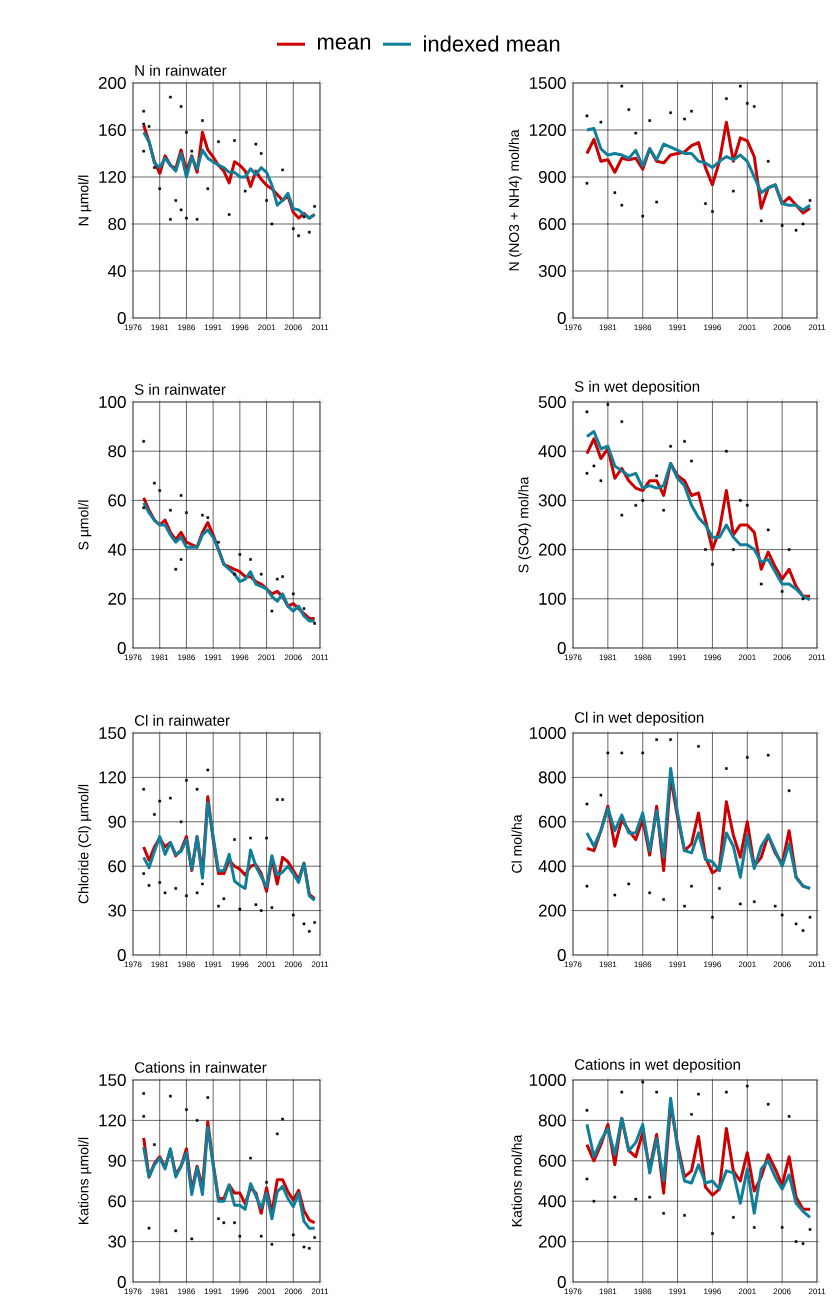 This screenshot has height=1300, width=833. Describe the element at coordinates (117, 1160) in the screenshot. I see `y-tick-label: 90` at that location.